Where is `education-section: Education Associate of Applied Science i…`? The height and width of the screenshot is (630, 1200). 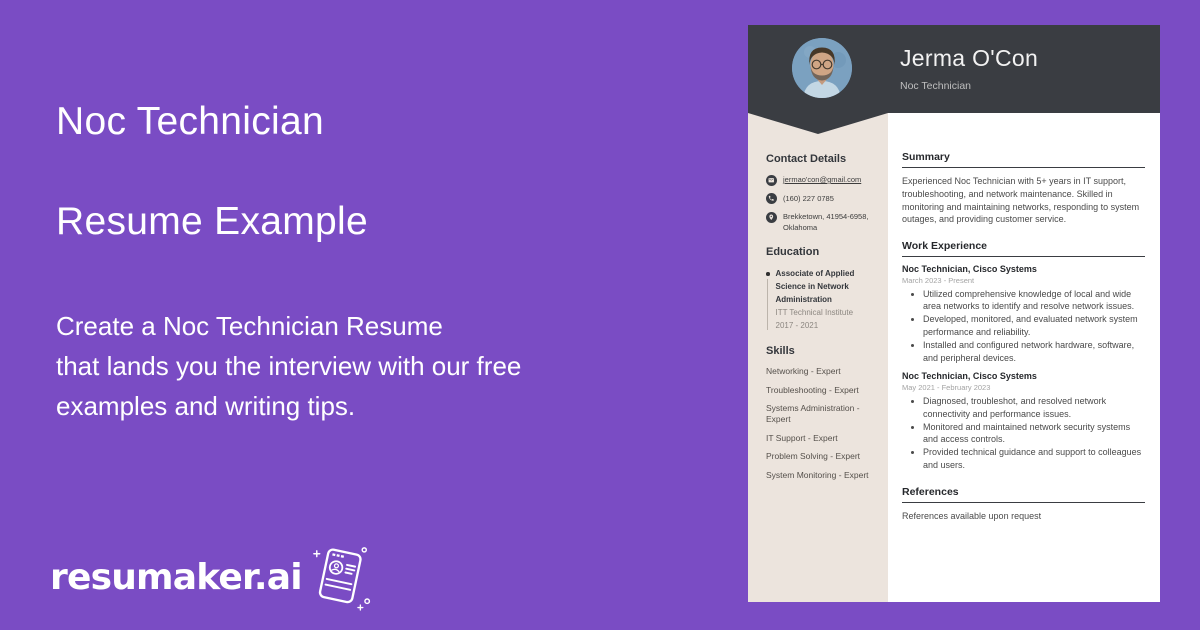
education-section: Education Associate of Applied Science i… is located at coordinates (822, 289).